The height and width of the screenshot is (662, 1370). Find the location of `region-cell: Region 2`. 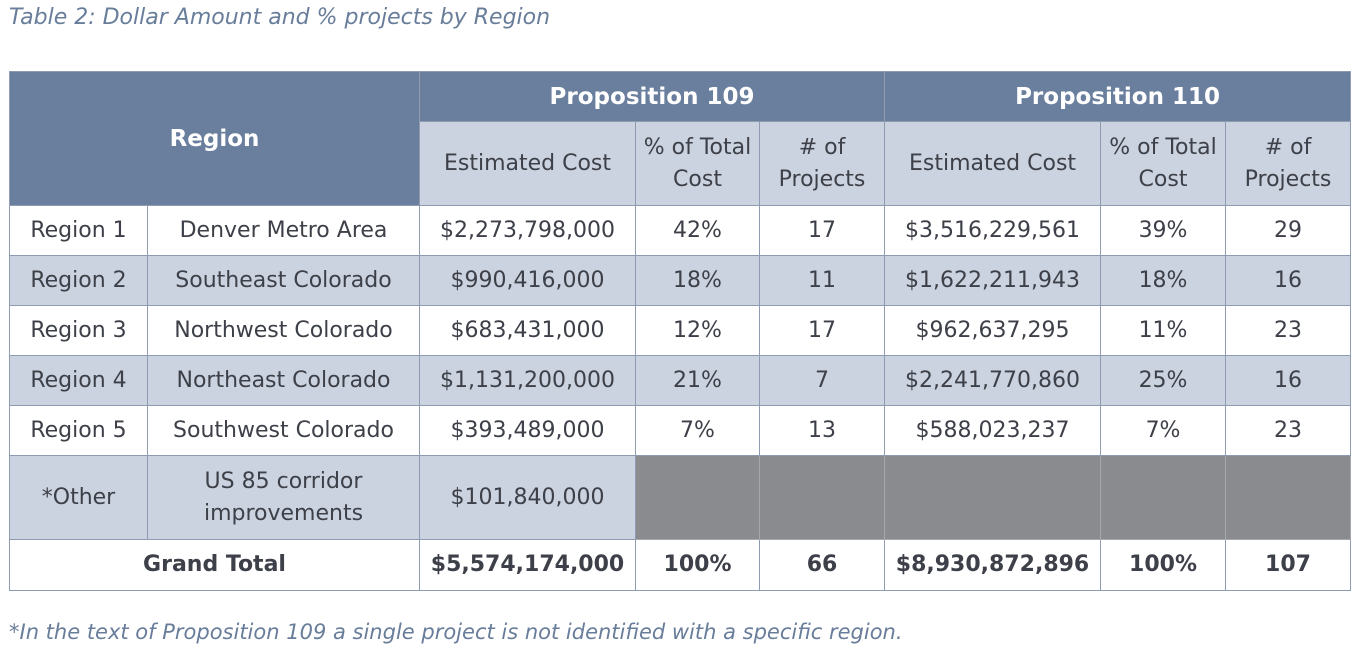

region-cell: Region 2 is located at coordinates (78, 280).